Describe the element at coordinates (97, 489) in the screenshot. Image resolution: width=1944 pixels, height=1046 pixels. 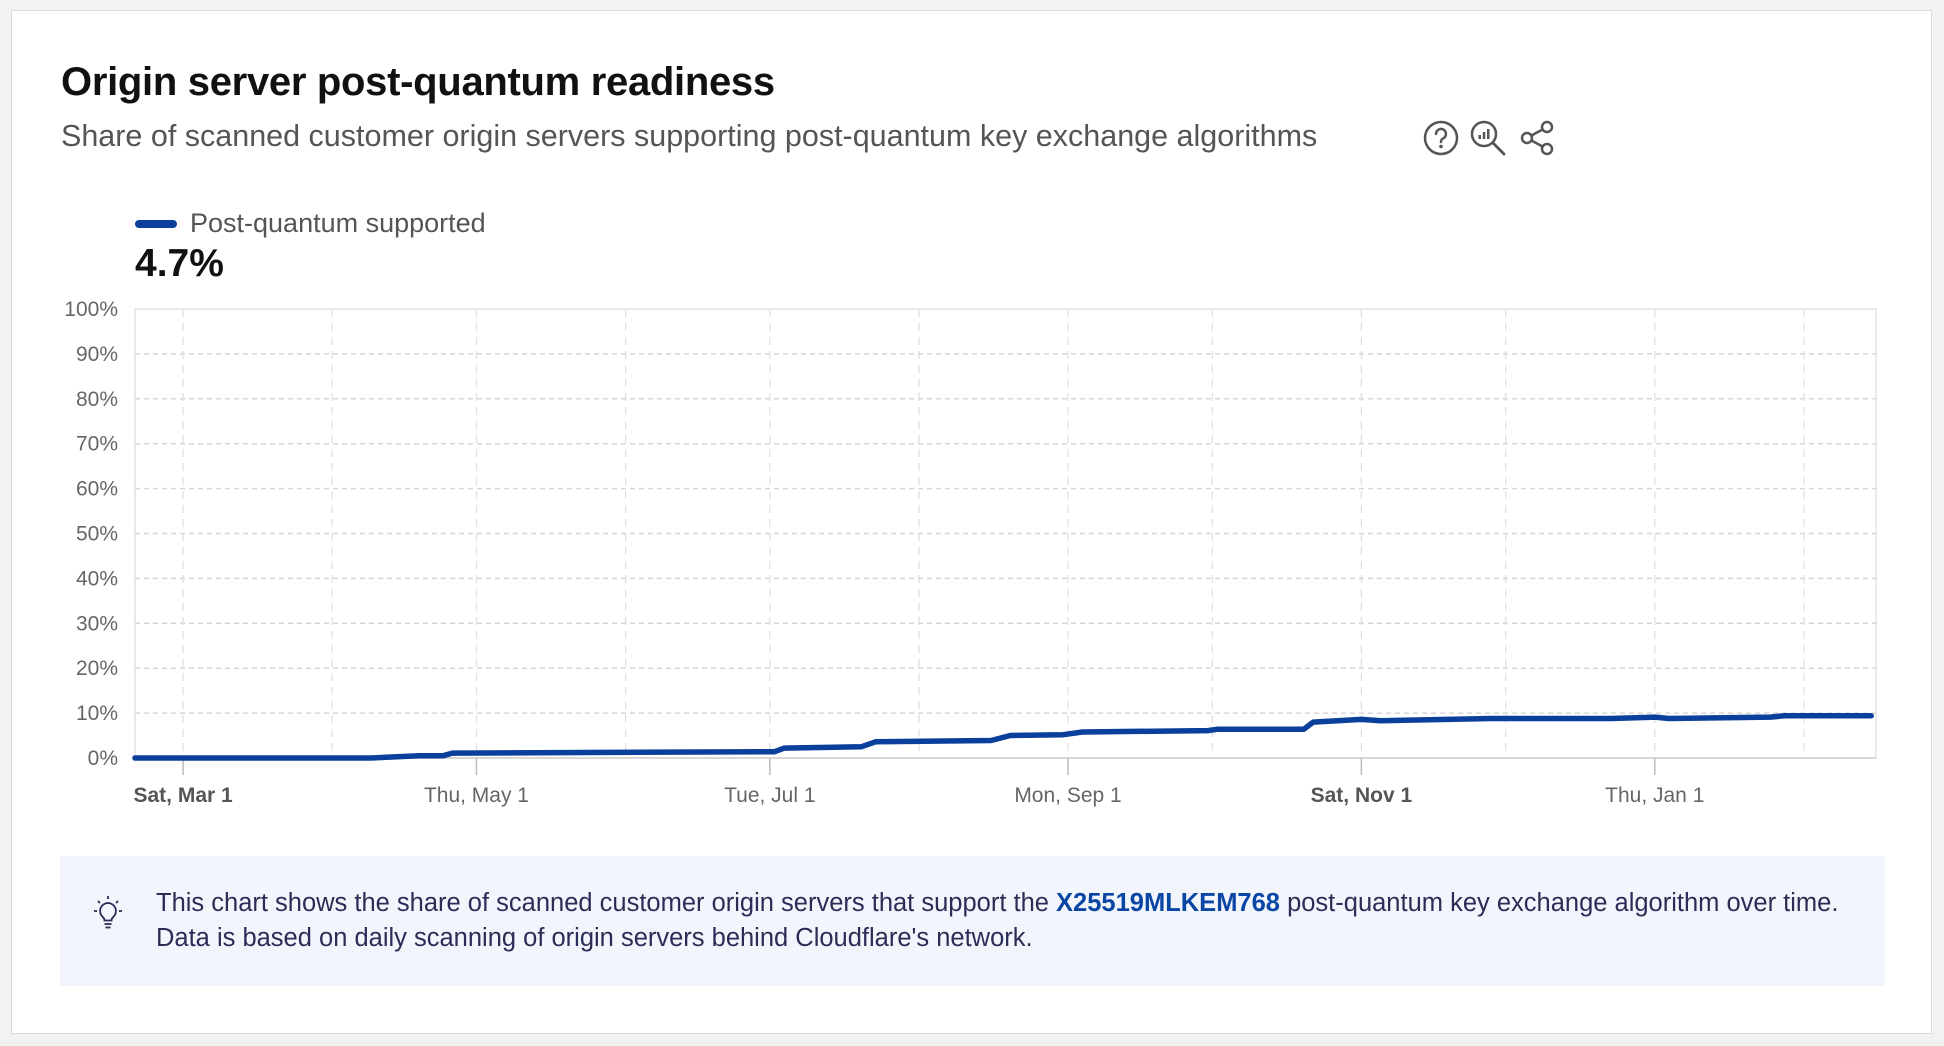
I see `y-tick-label: 60%` at that location.